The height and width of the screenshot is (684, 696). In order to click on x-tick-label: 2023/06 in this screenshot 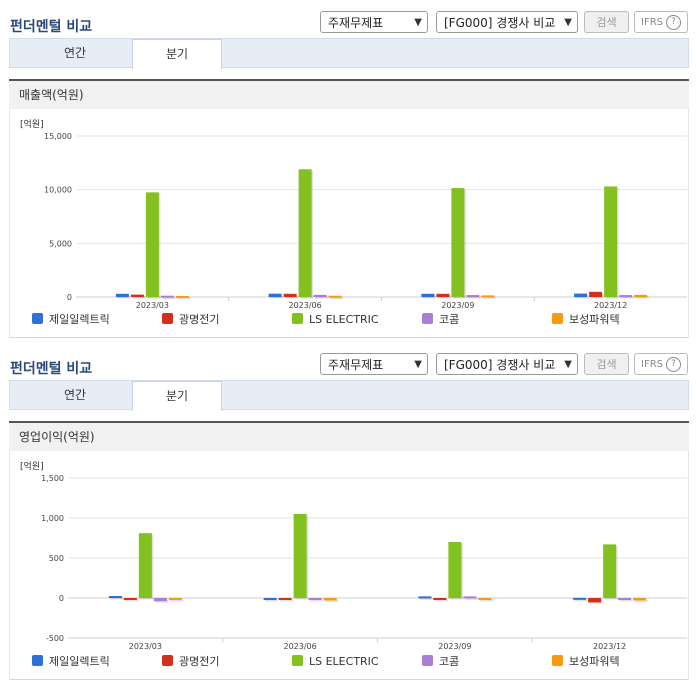, I will do `click(300, 646)`.